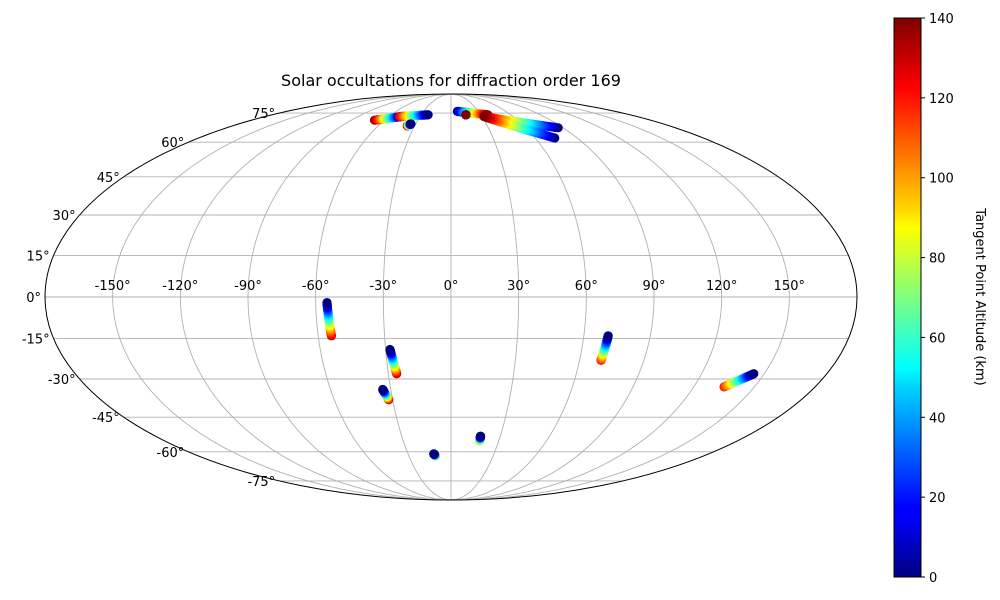 Image resolution: width=1000 pixels, height=600 pixels. Describe the element at coordinates (36, 340) in the screenshot. I see `lat-tick-label: -15°` at that location.